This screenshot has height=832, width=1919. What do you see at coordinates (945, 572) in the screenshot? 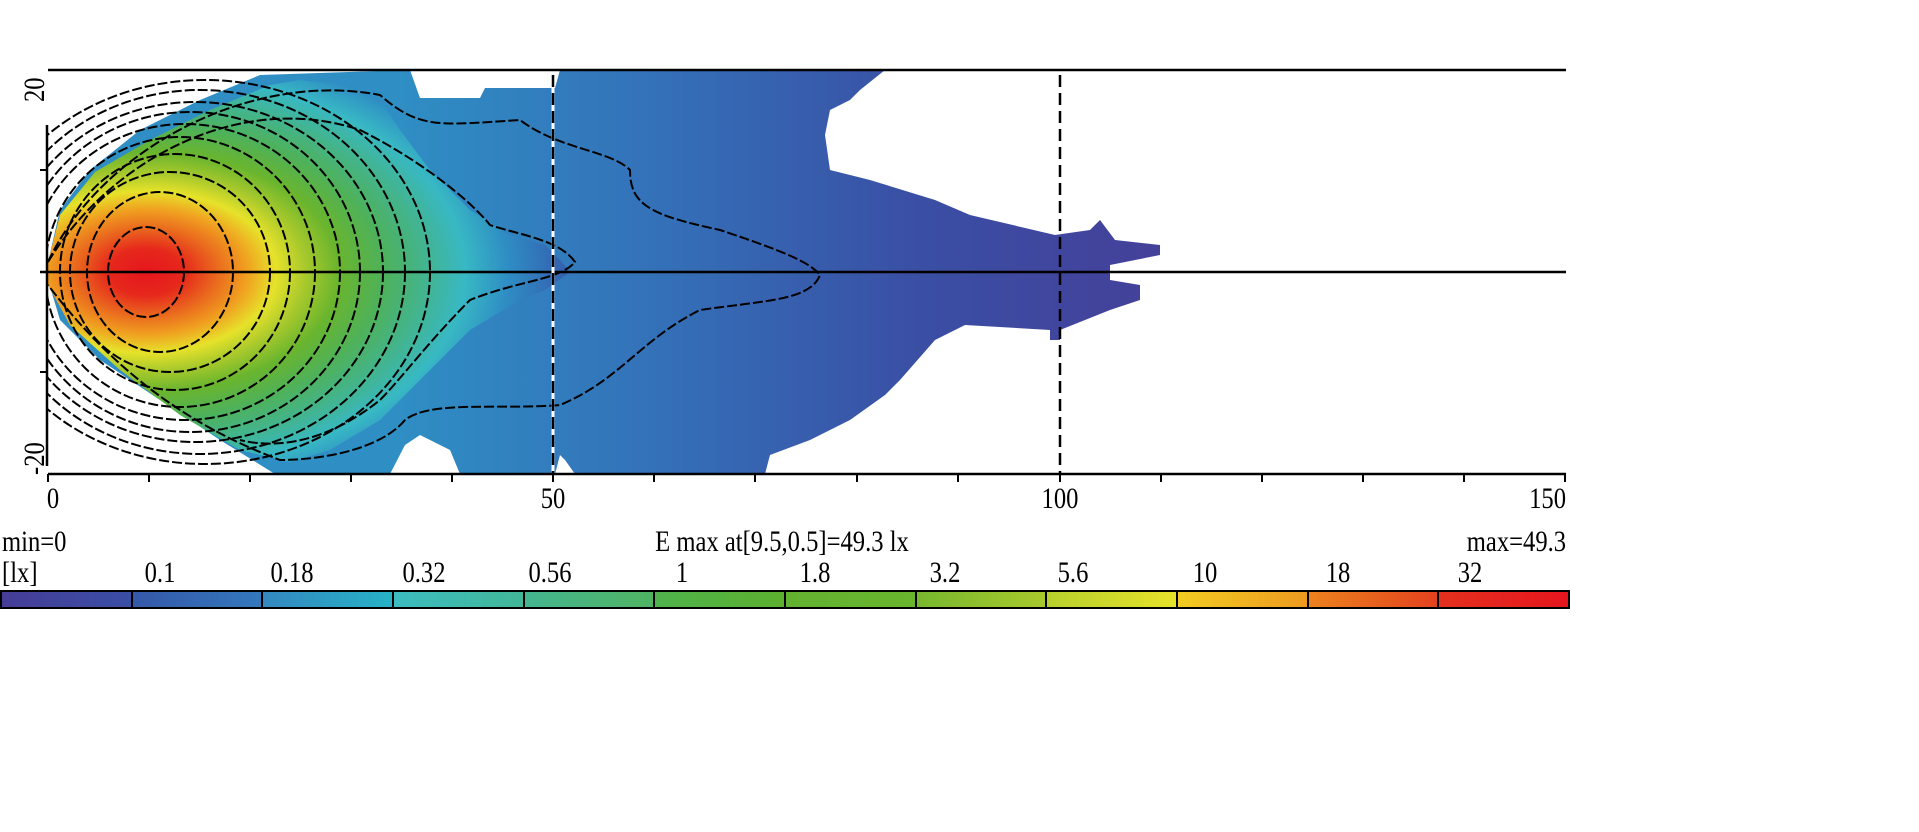
I see `colorbar-tick-label: 3.2` at bounding box center [945, 572].